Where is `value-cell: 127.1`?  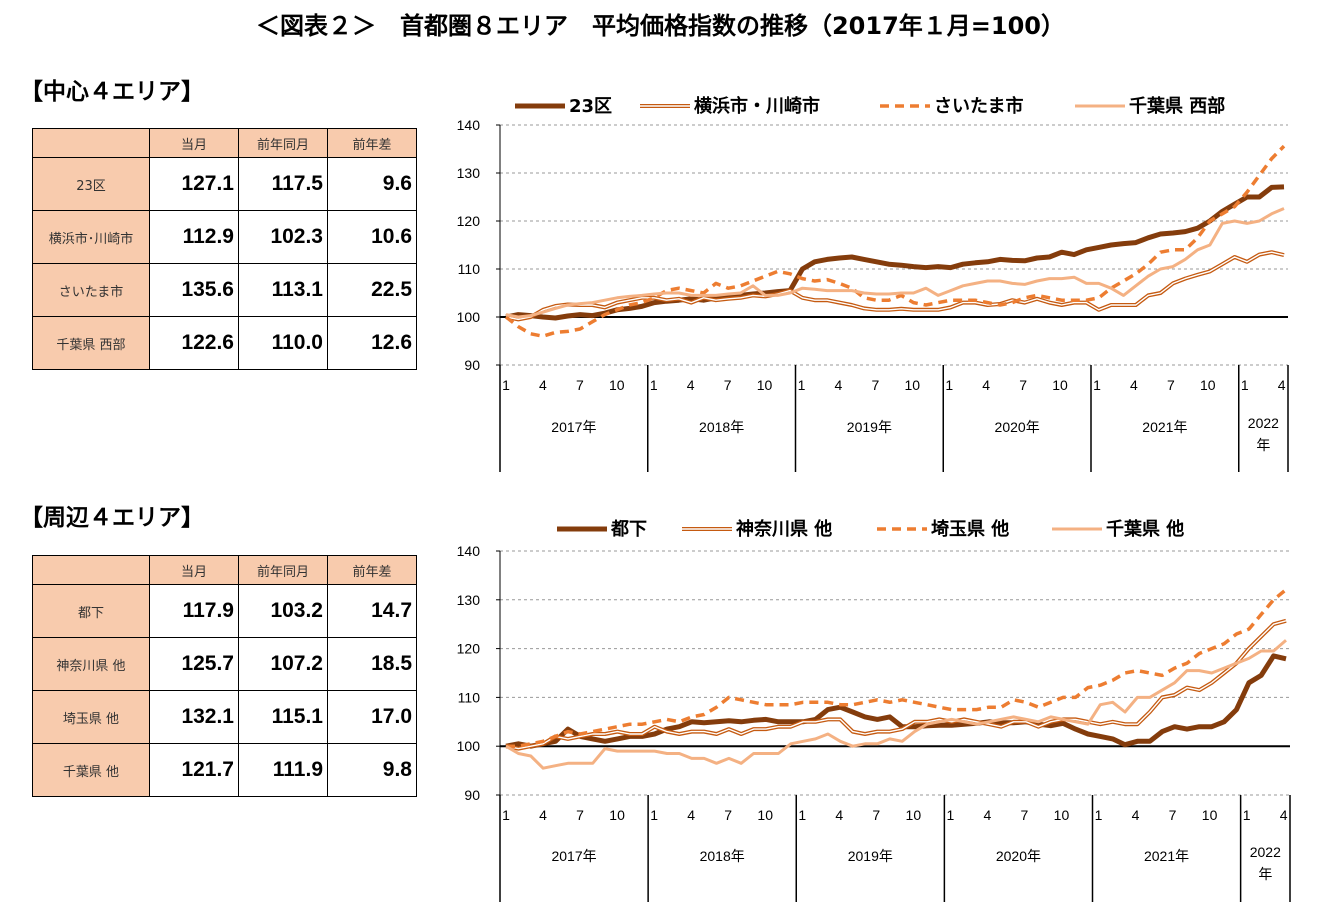
value-cell: 127.1 is located at coordinates (194, 184).